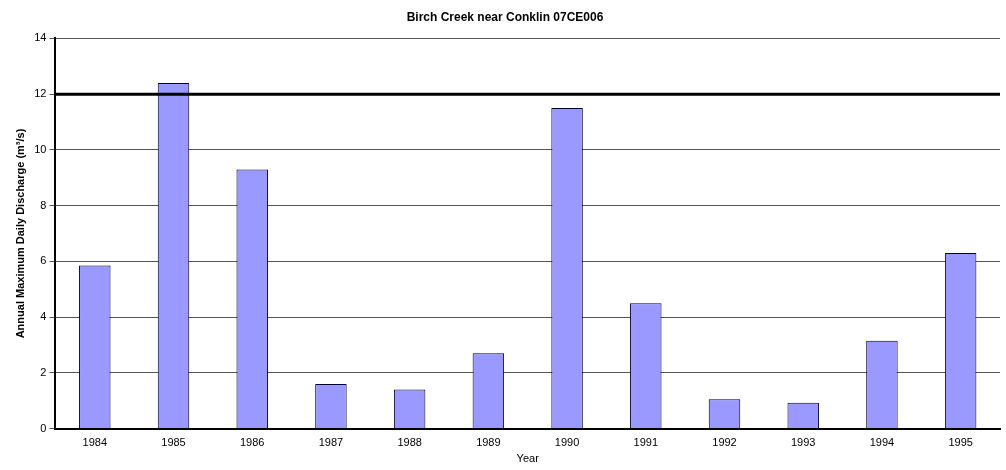 The image size is (1006, 470). I want to click on x-tick-label: 1991, so click(646, 442).